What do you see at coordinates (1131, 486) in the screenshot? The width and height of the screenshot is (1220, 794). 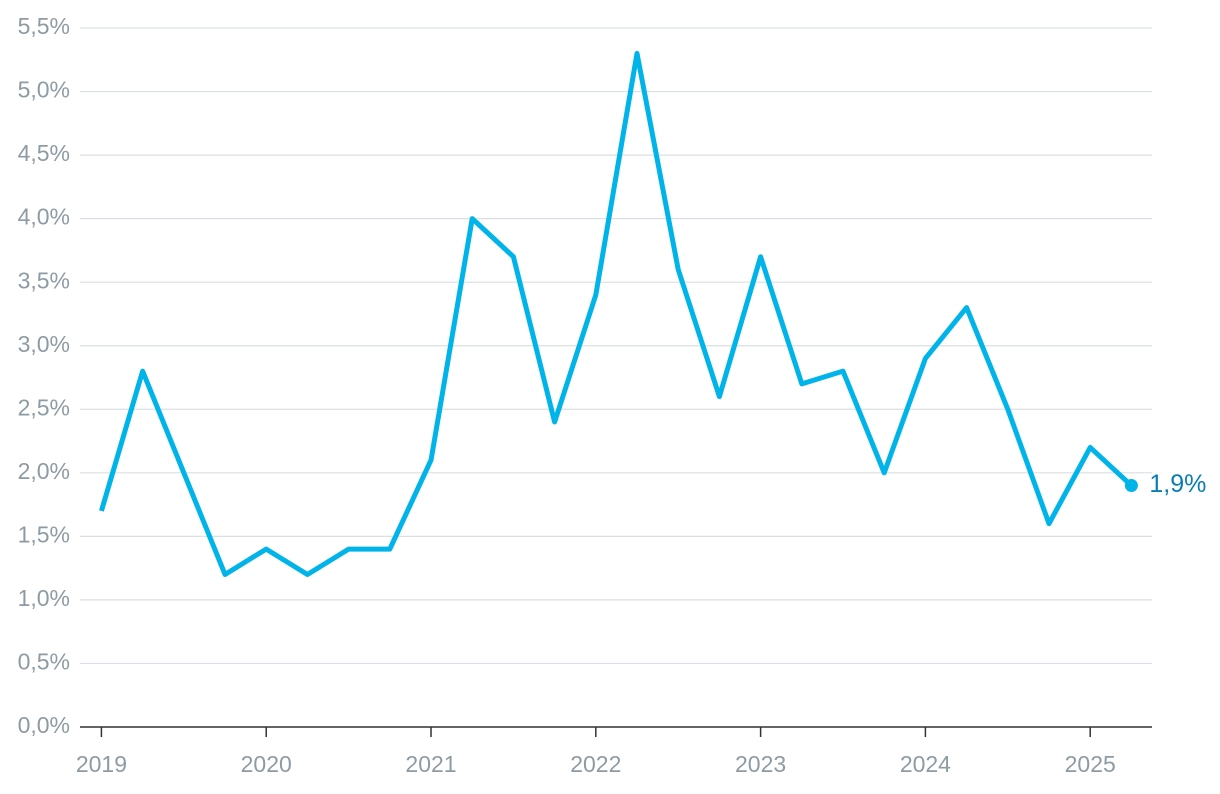 I see `end-point` at bounding box center [1131, 486].